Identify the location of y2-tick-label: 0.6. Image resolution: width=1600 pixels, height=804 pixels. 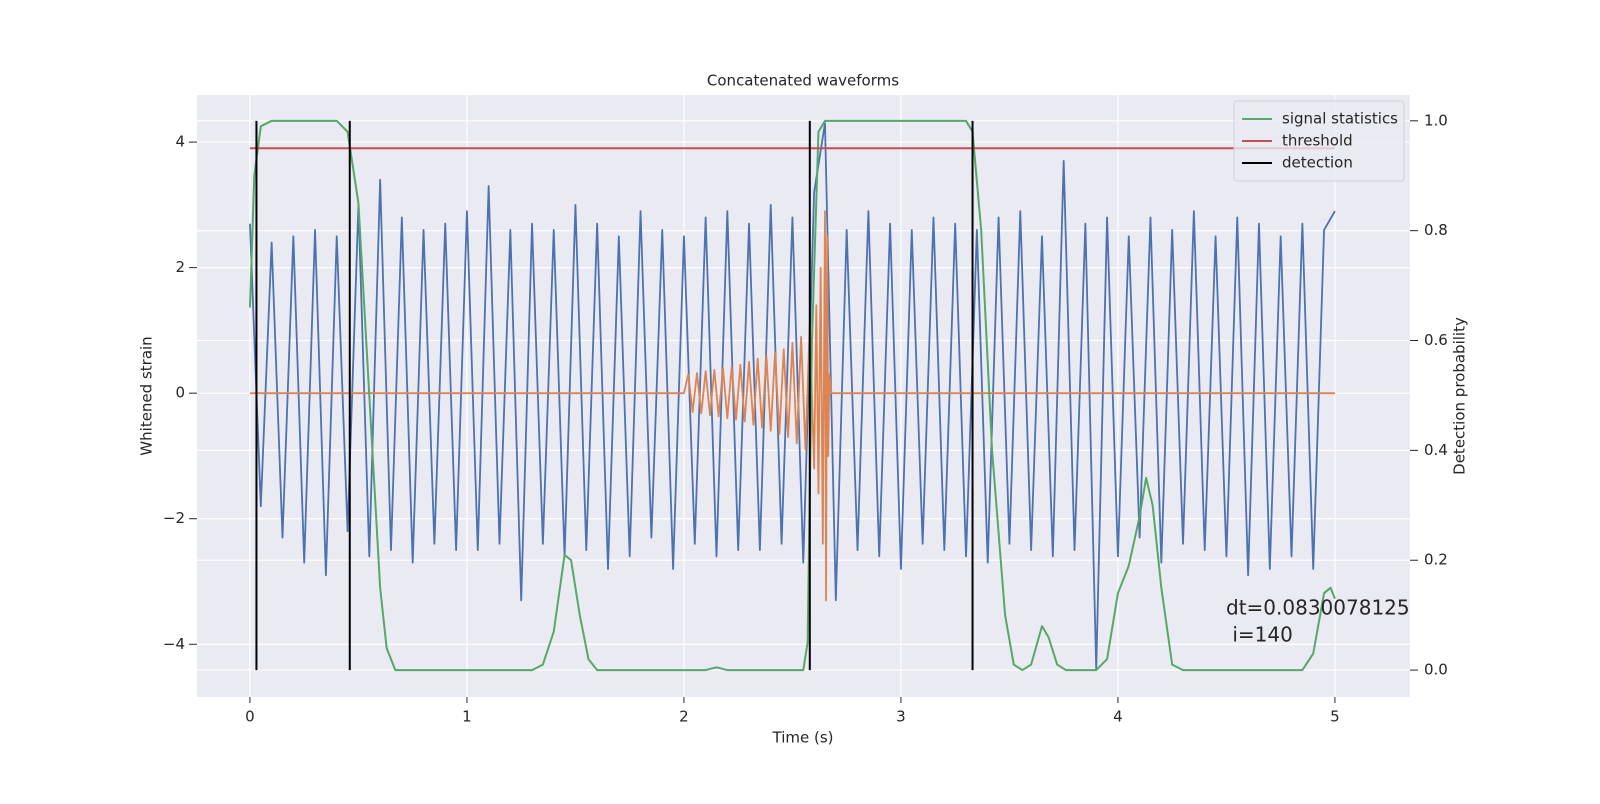
(1436, 340).